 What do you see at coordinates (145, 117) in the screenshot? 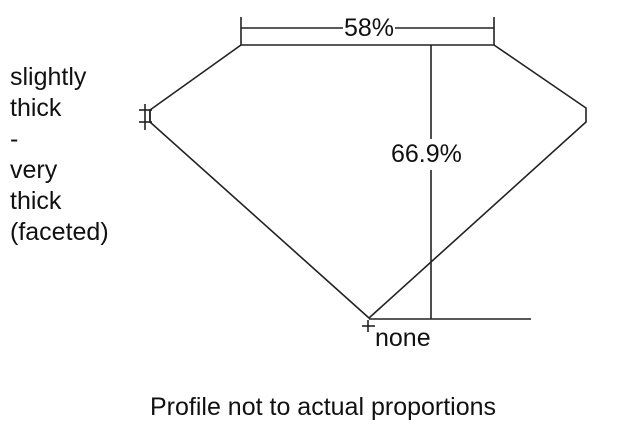
I see `girdle-marker` at bounding box center [145, 117].